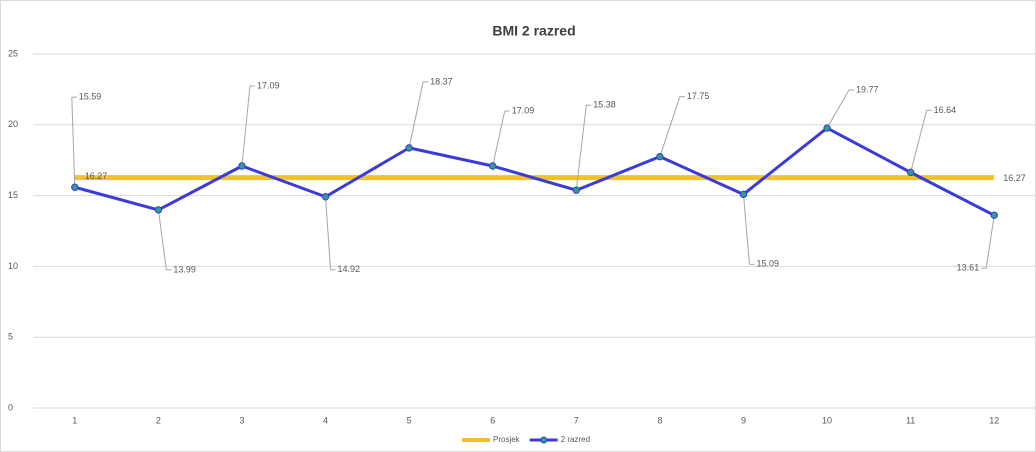 Image resolution: width=1036 pixels, height=452 pixels. Describe the element at coordinates (74, 420) in the screenshot. I see `x-tick-label: 1` at that location.